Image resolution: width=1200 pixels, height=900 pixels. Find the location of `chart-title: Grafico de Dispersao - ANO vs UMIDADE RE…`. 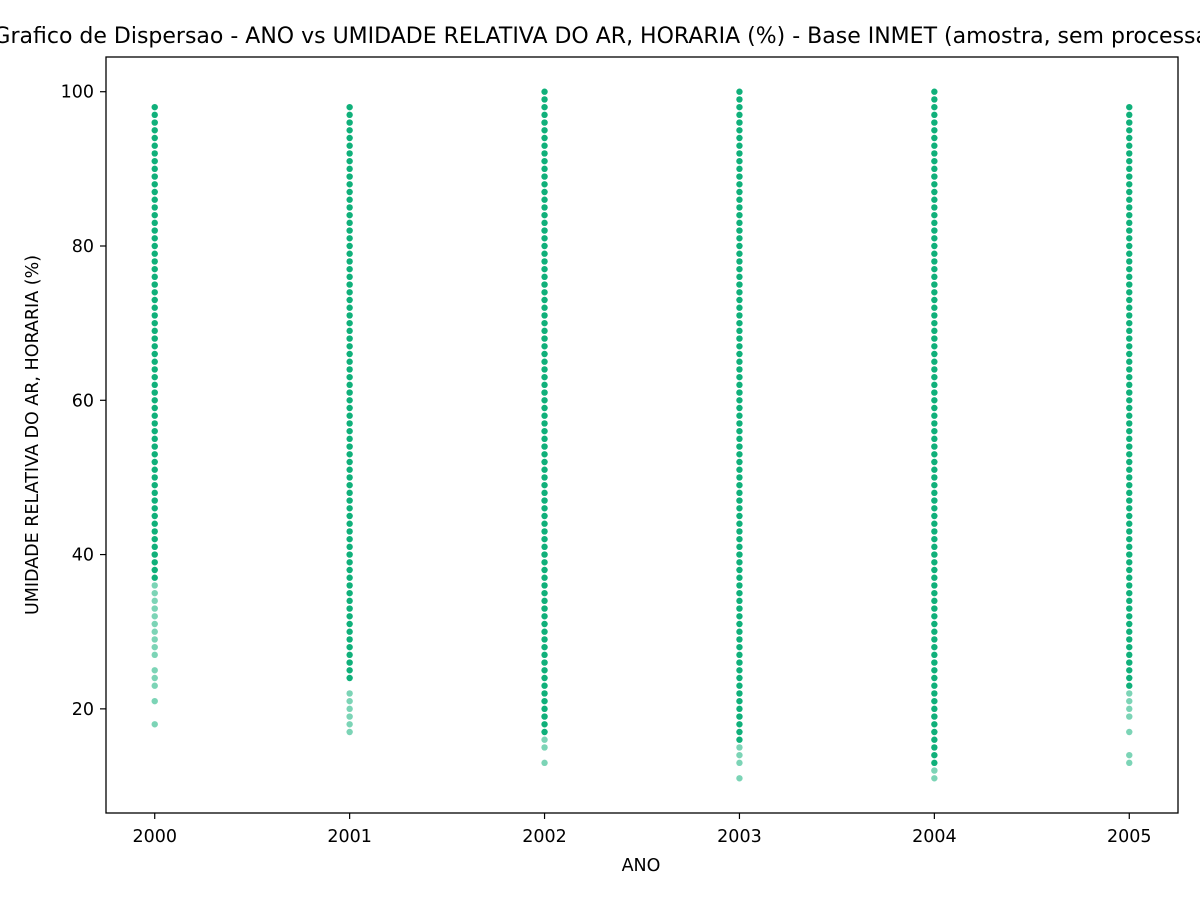

chart-title: Grafico de Dispersao - ANO vs UMIDADE RE… is located at coordinates (600, 36).